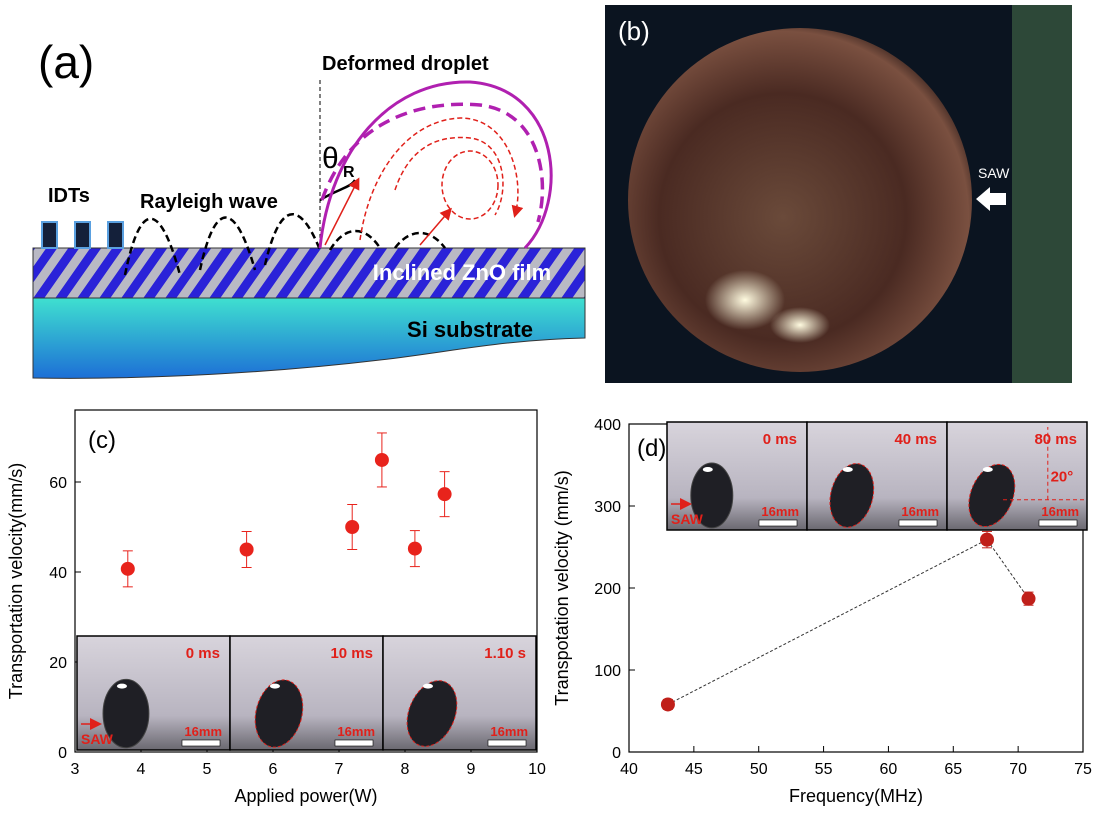 This screenshot has height=819, width=1102. I want to click on y-tick-label: 400, so click(607, 425).